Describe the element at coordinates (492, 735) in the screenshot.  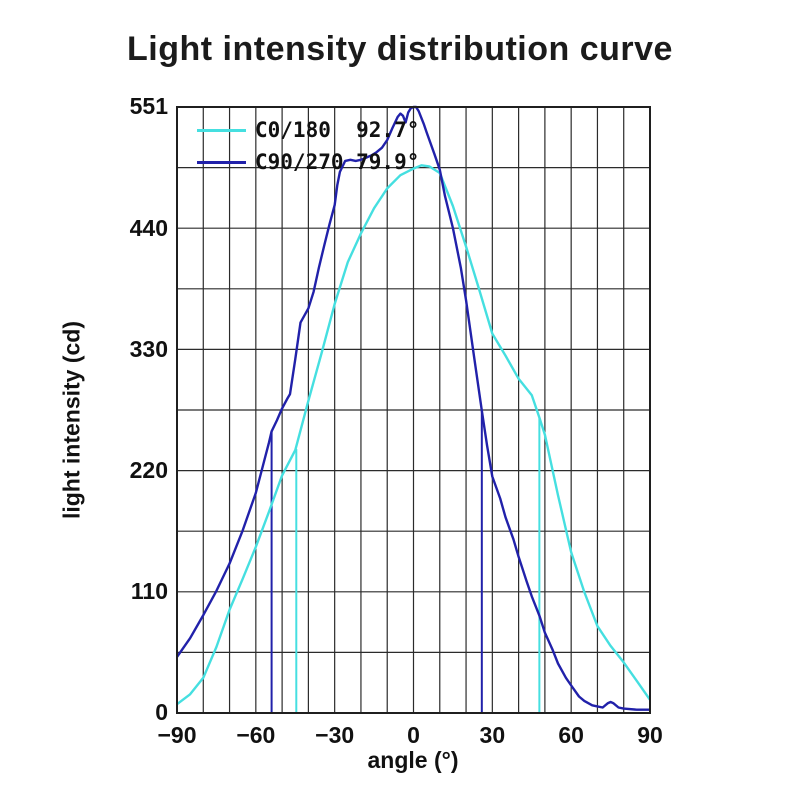
I see `x-tick-label: 30` at that location.